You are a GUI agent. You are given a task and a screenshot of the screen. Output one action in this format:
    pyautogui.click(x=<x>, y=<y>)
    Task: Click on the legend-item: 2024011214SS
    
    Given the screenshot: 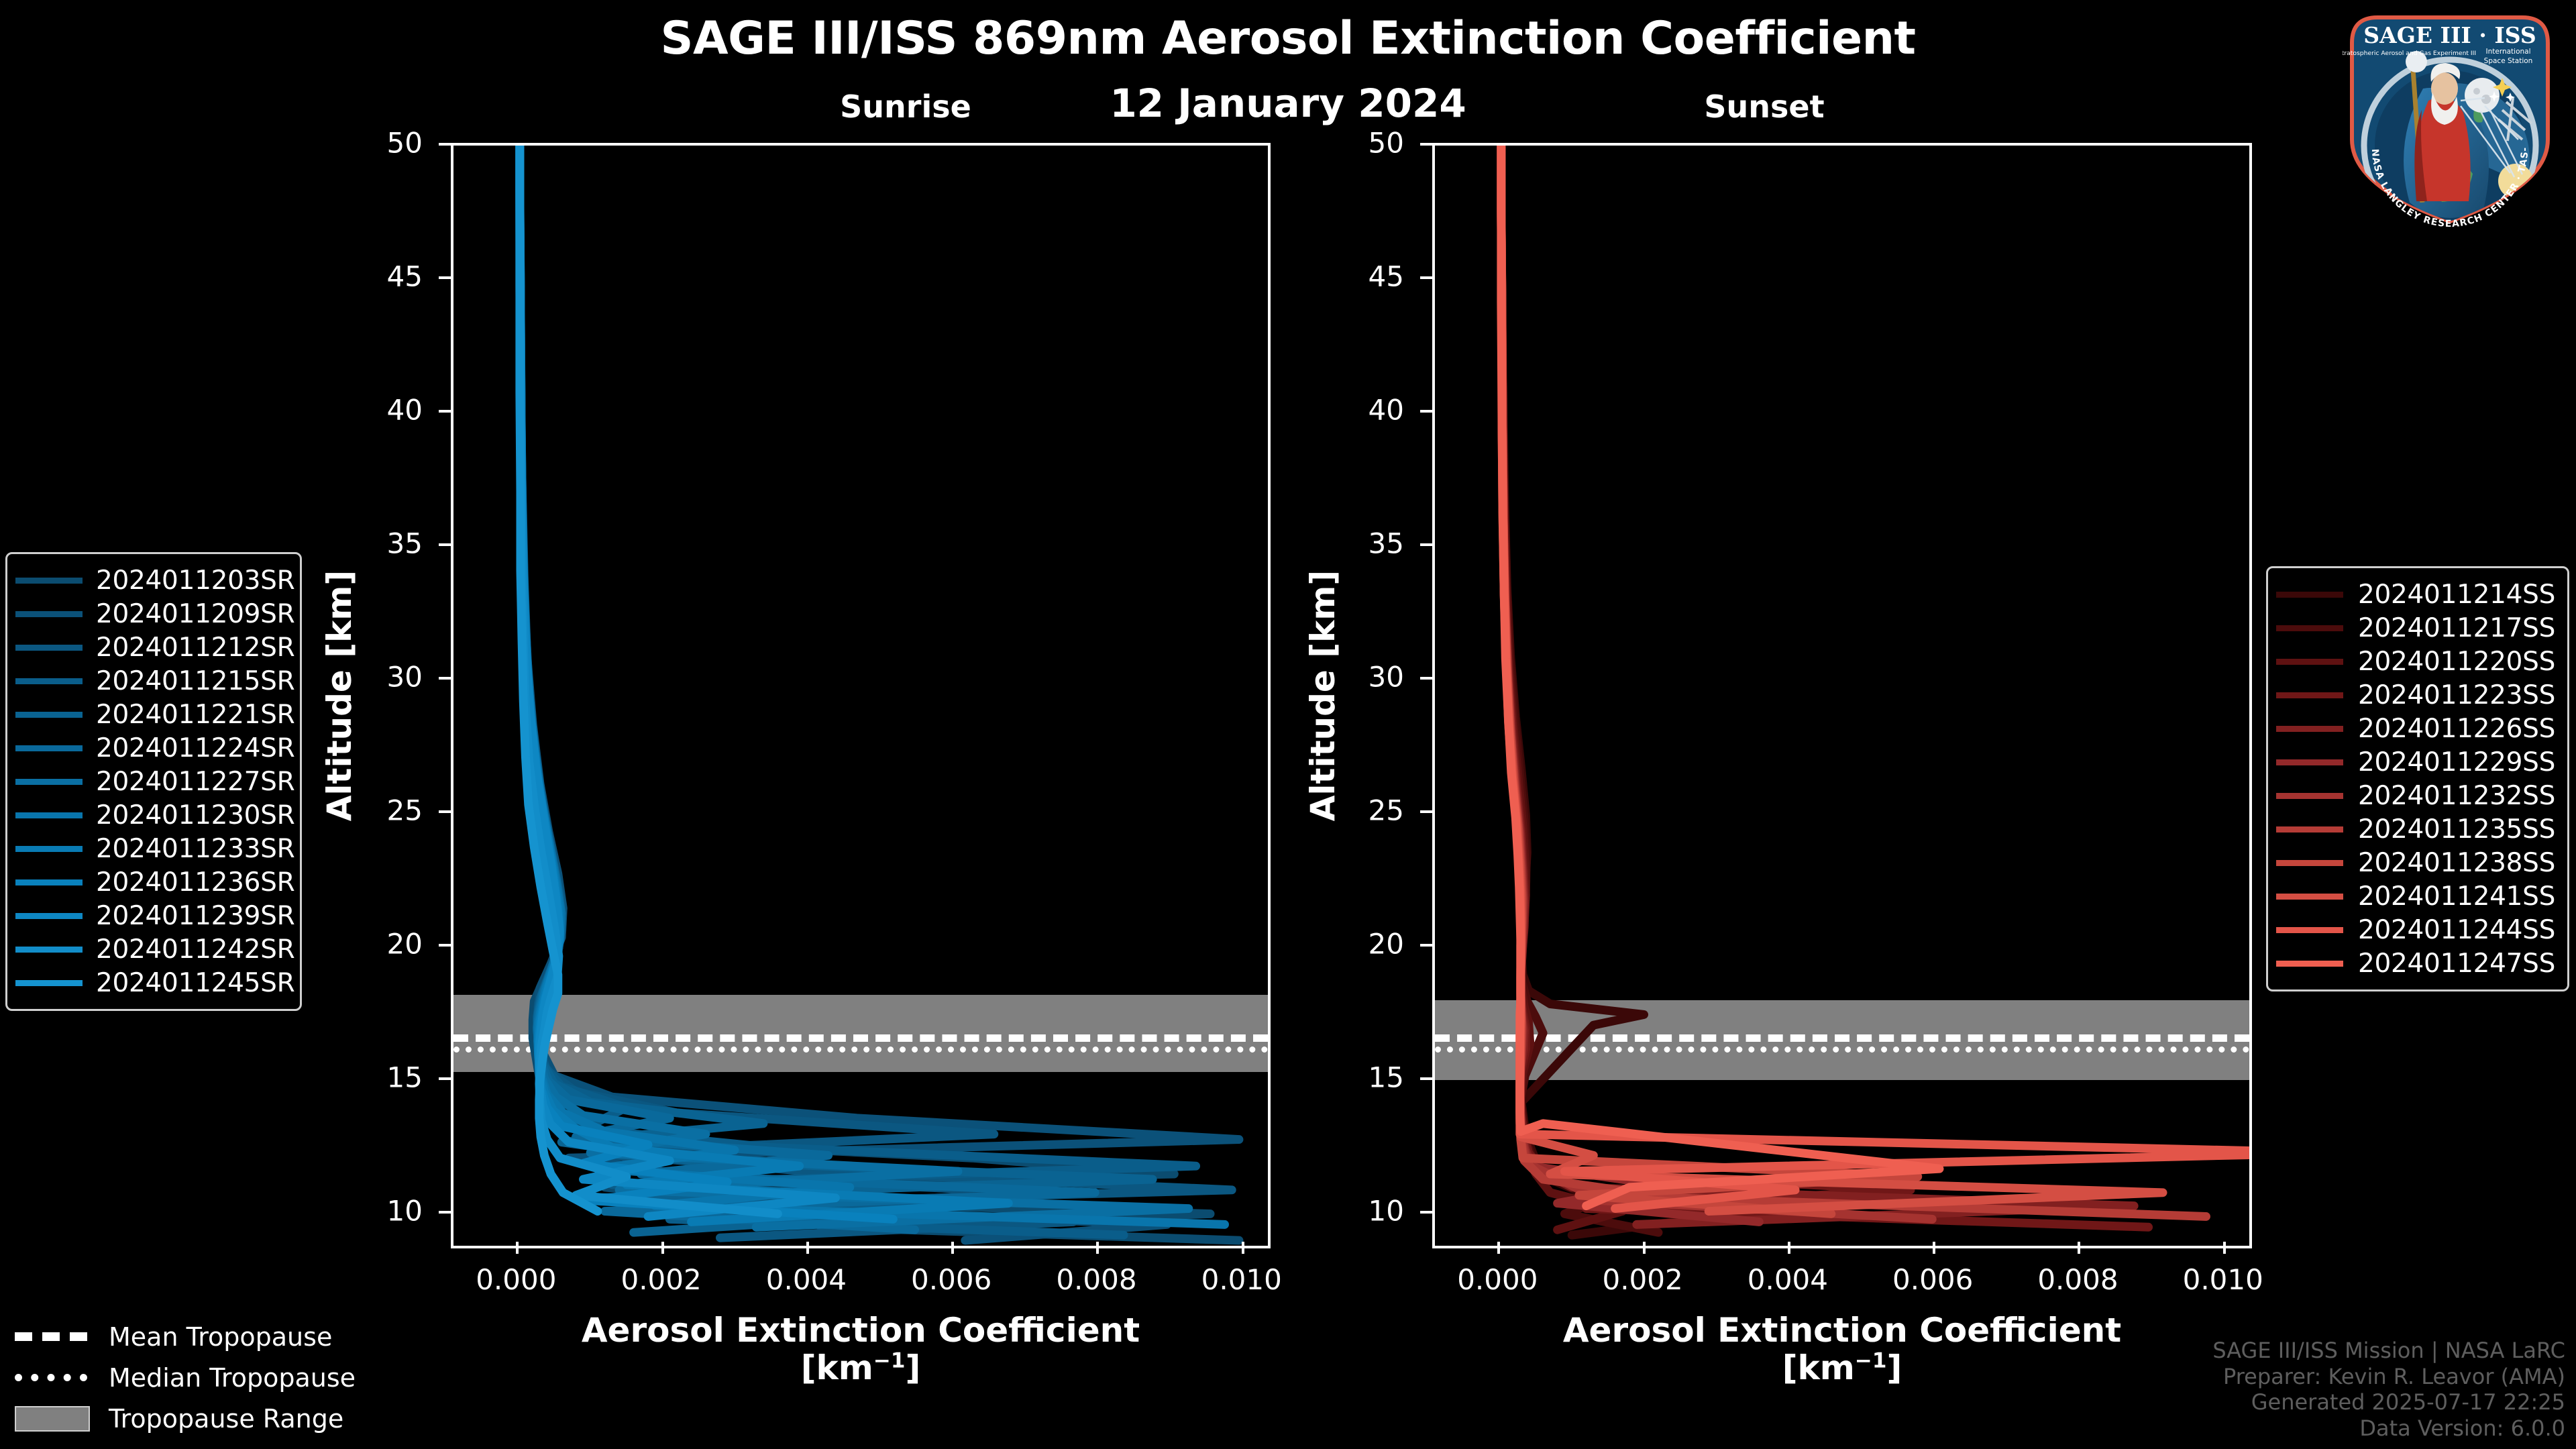 What is the action you would take?
    pyautogui.click(x=2416, y=594)
    